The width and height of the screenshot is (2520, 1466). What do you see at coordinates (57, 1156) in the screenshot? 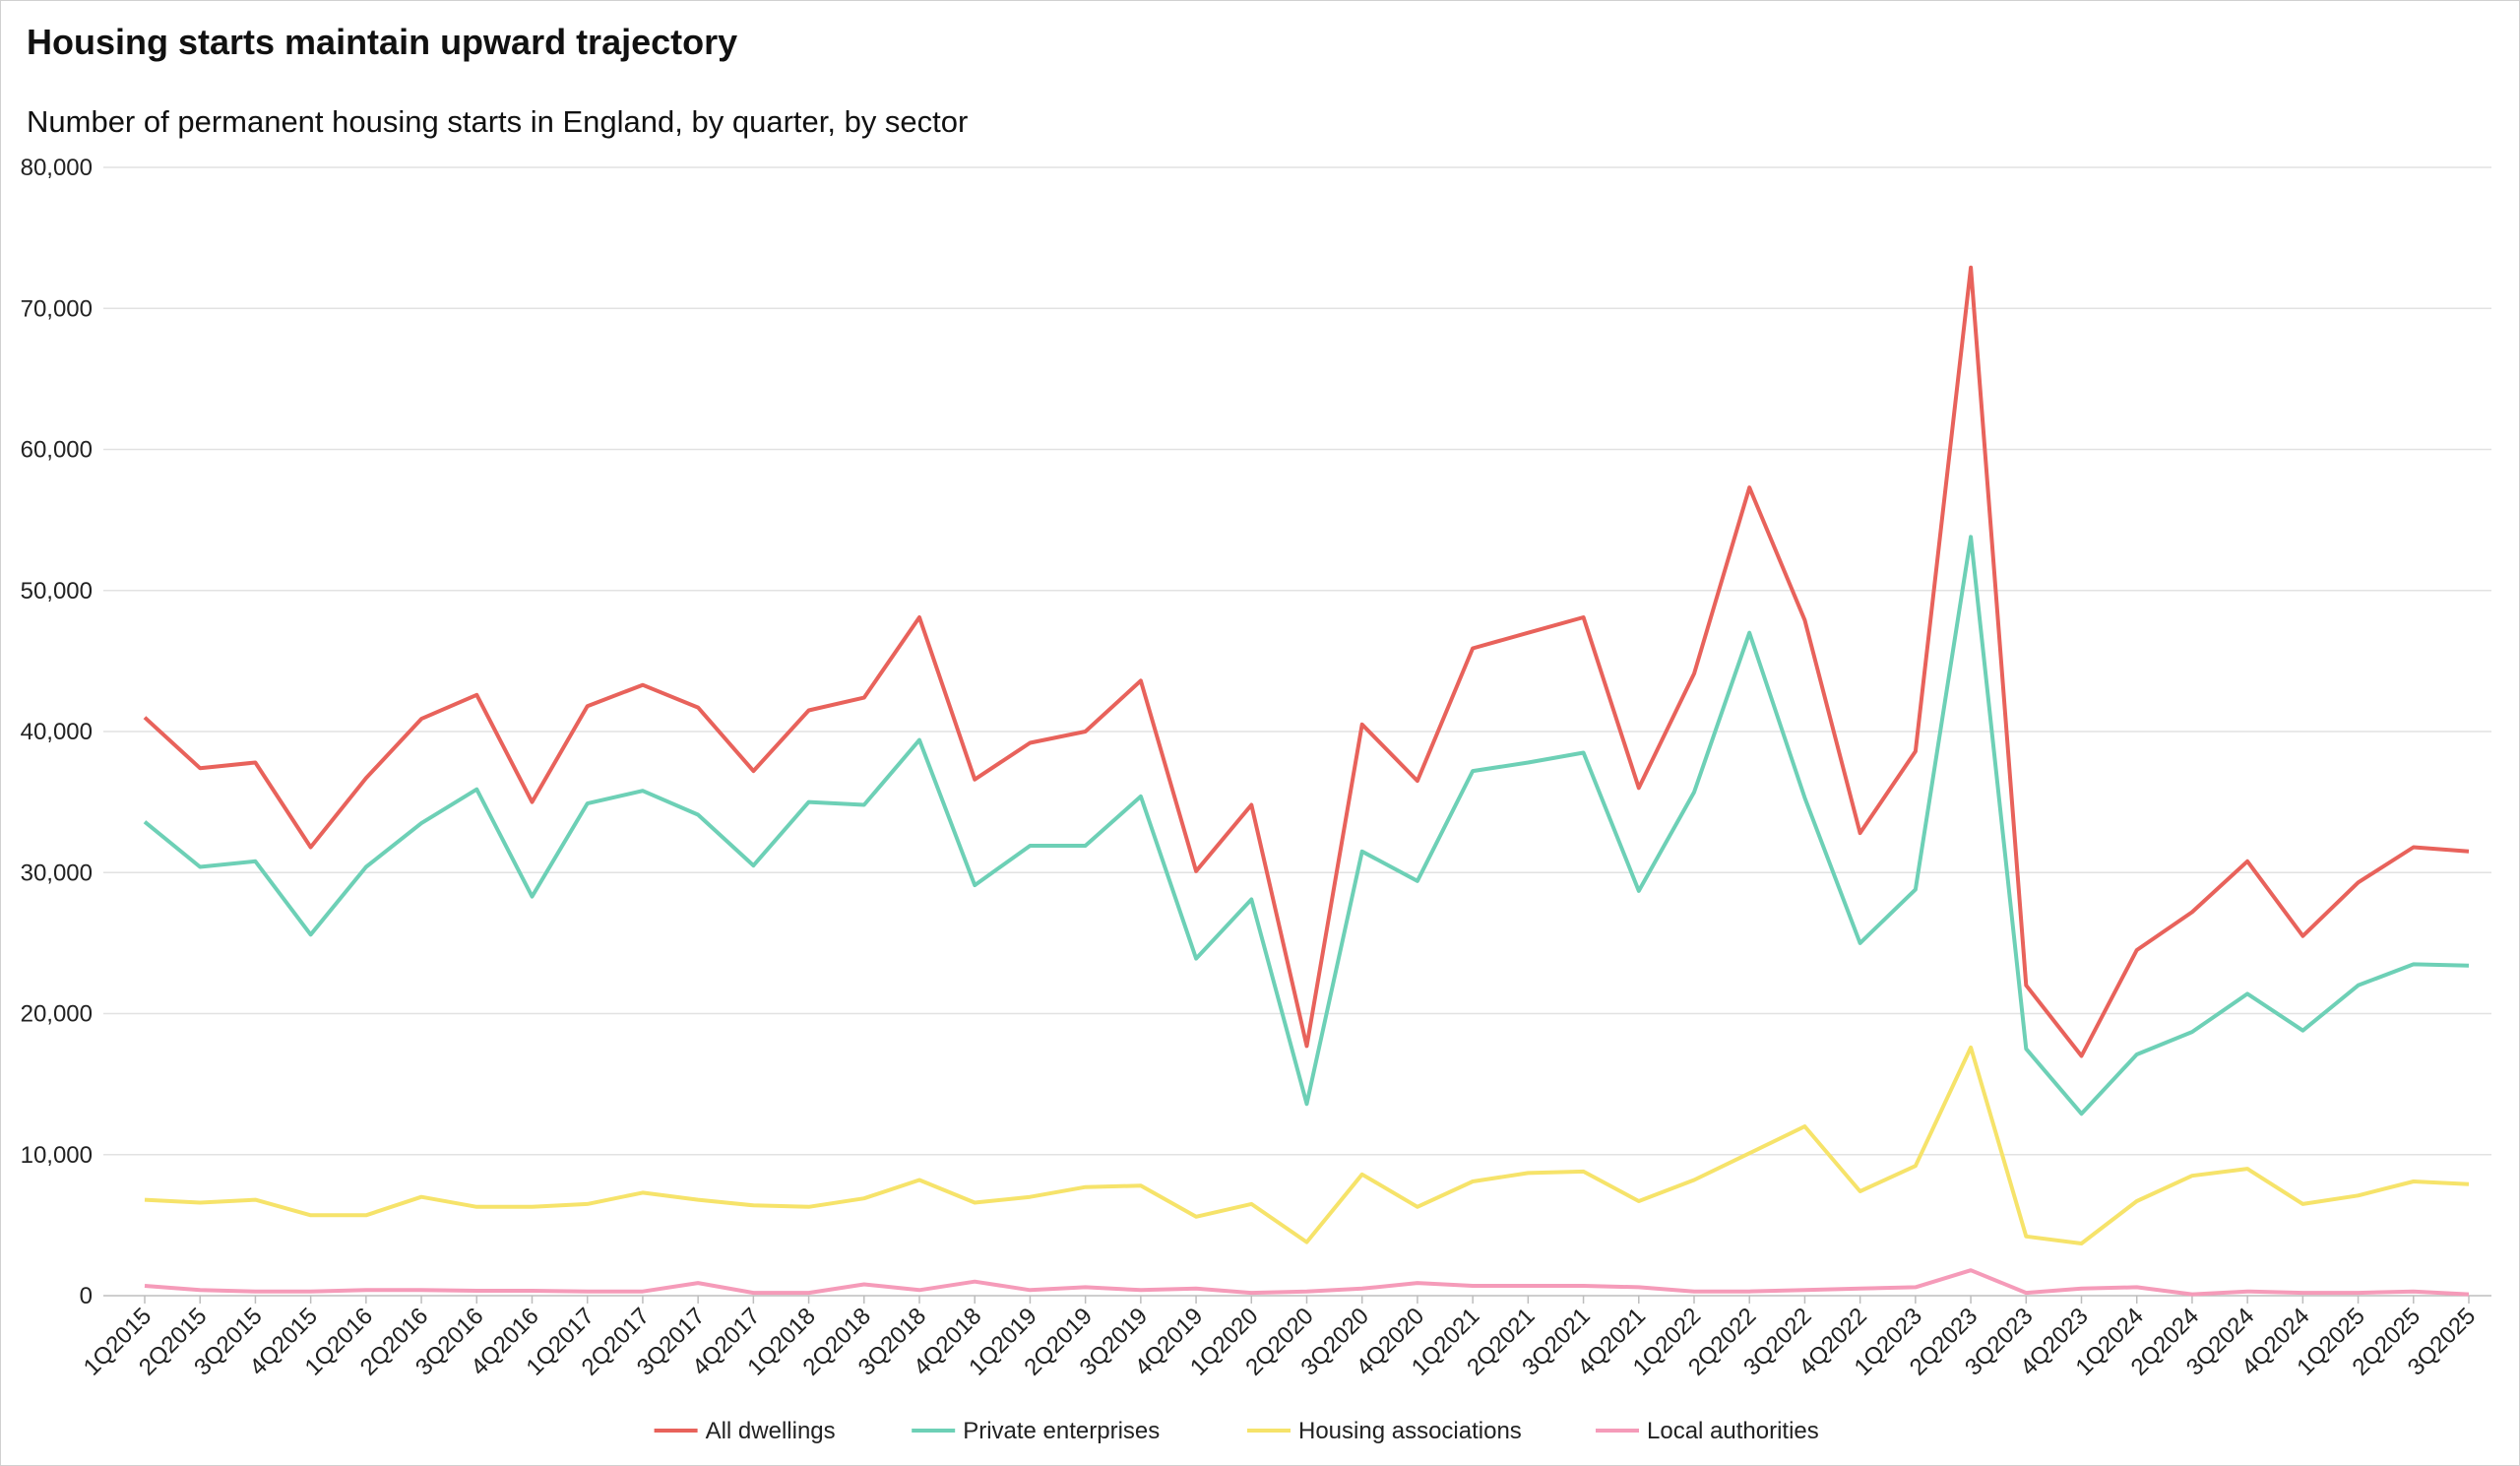
I see `y-tick-label: 10,000` at bounding box center [57, 1156].